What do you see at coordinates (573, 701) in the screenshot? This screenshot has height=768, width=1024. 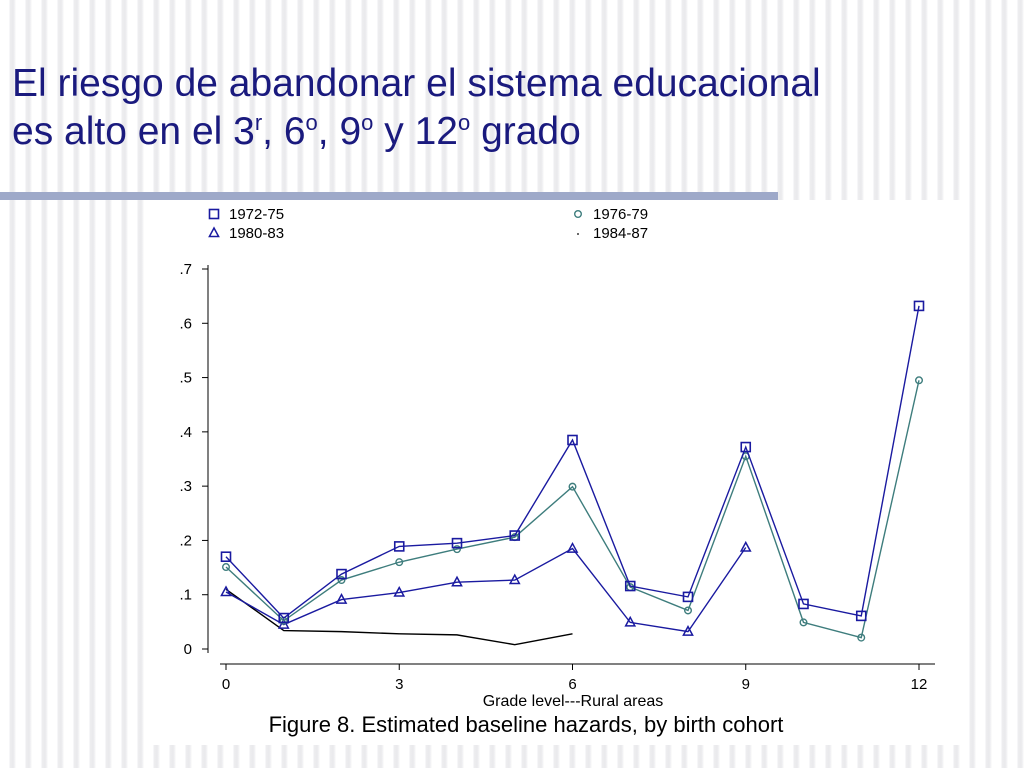 I see `x-axis-label: Grade level---Rural areas` at bounding box center [573, 701].